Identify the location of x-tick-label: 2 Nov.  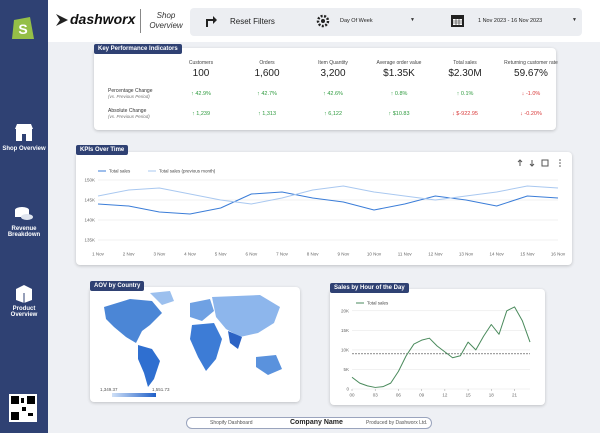
(129, 254).